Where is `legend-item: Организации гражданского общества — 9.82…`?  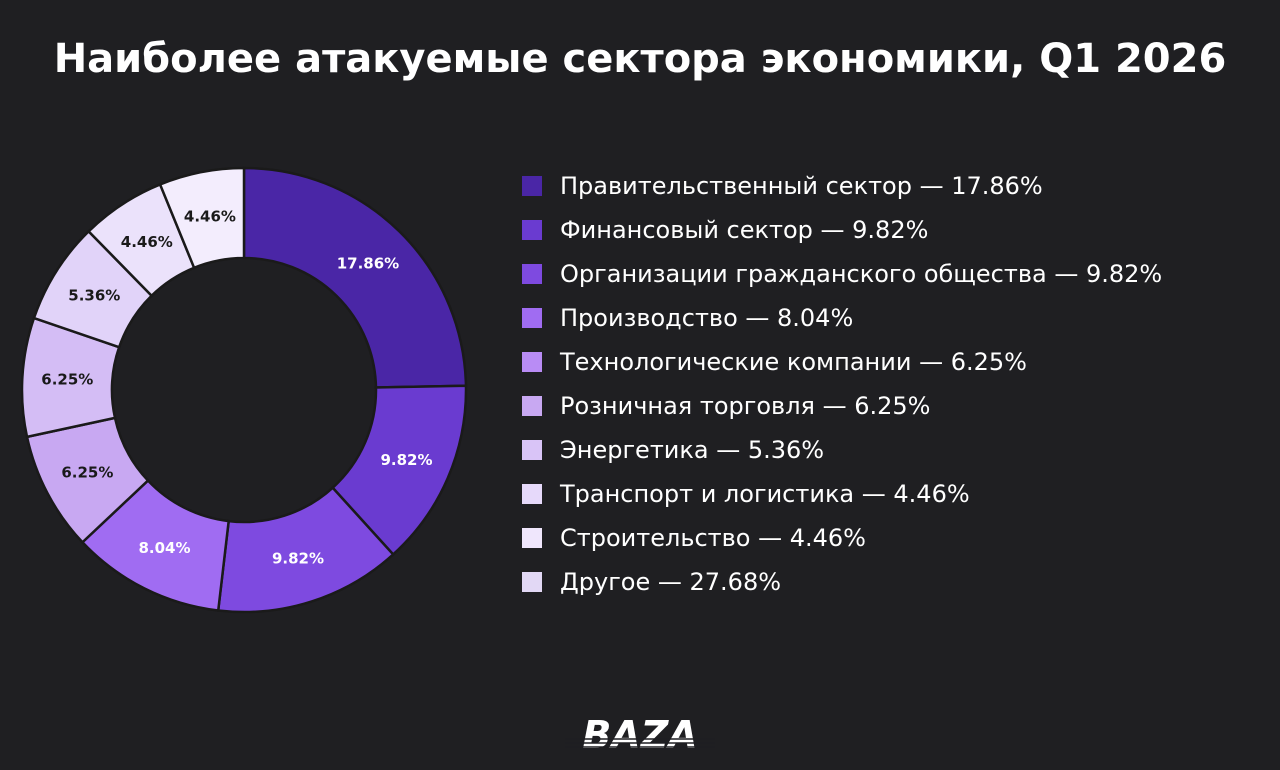 legend-item: Организации гражданского общества — 9.82… is located at coordinates (897, 274).